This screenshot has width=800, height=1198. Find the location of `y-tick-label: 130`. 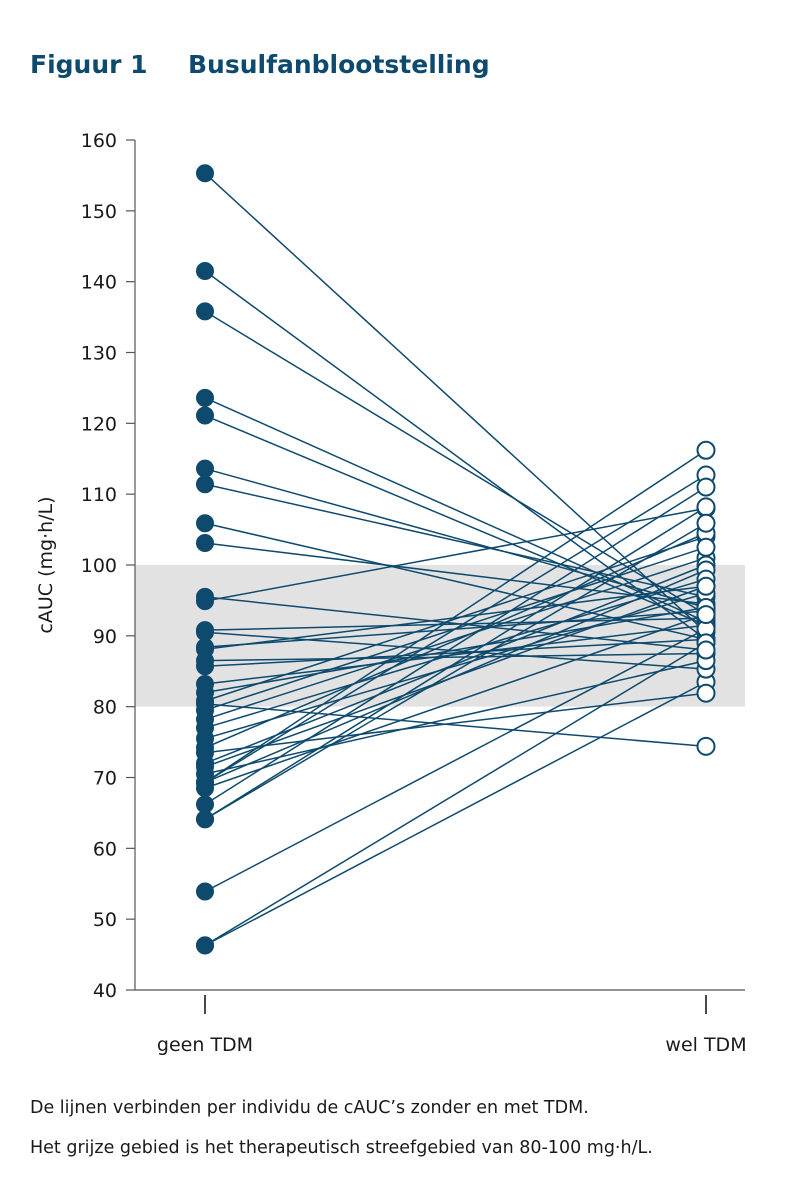

y-tick-label: 130 is located at coordinates (99, 354).